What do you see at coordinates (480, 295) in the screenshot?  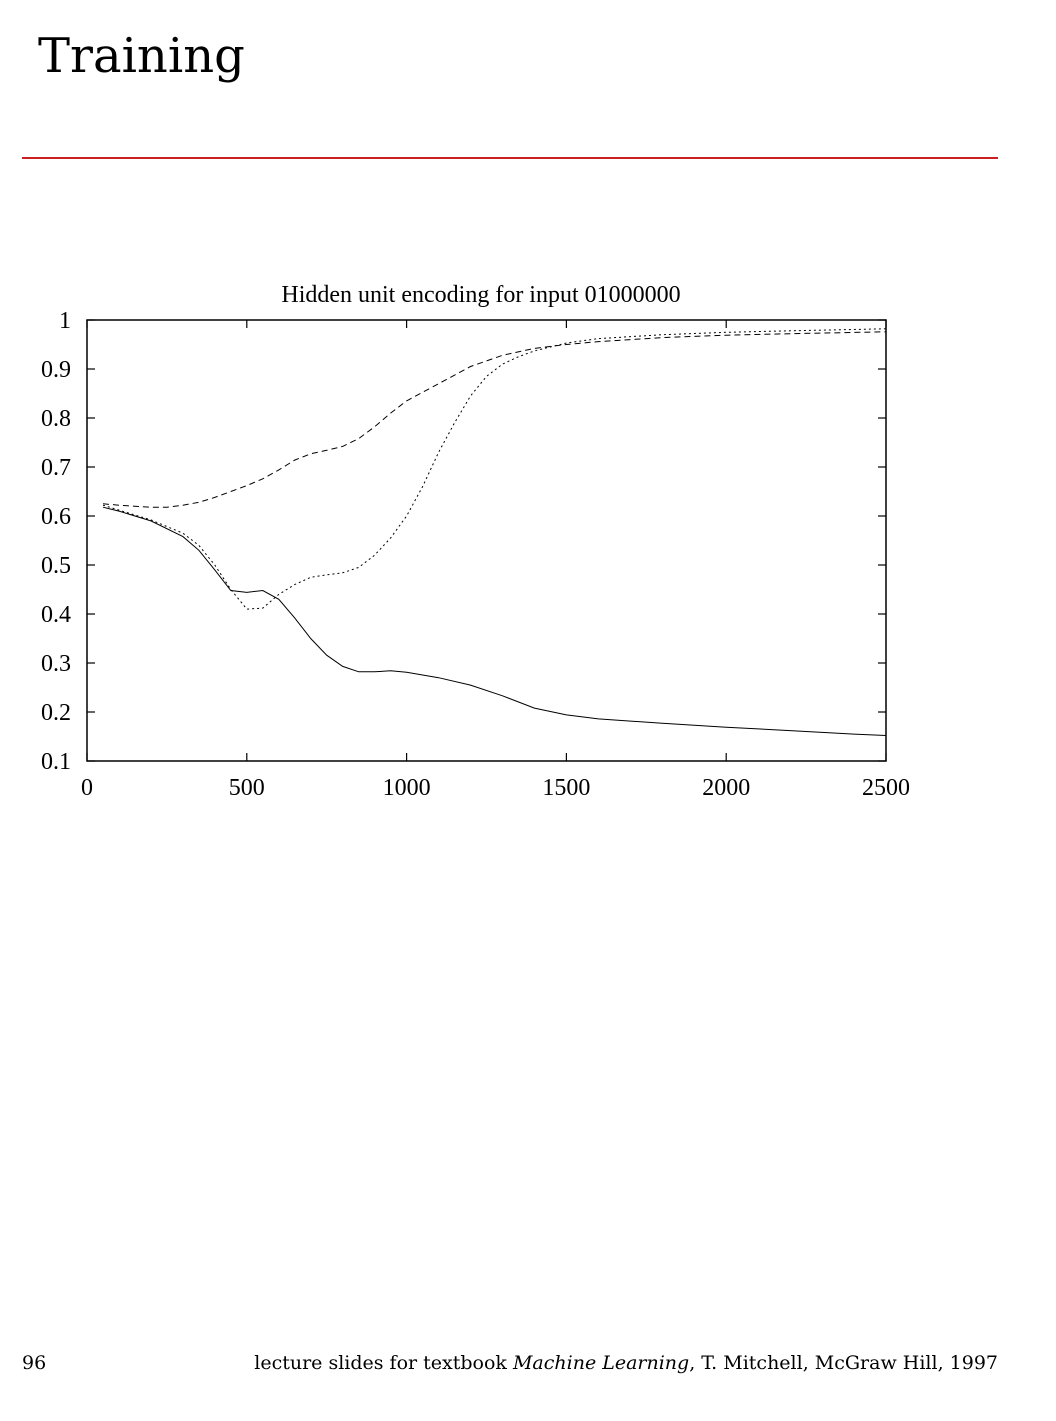 I see `chart-title: Hidden unit encoding for input 01000000` at bounding box center [480, 295].